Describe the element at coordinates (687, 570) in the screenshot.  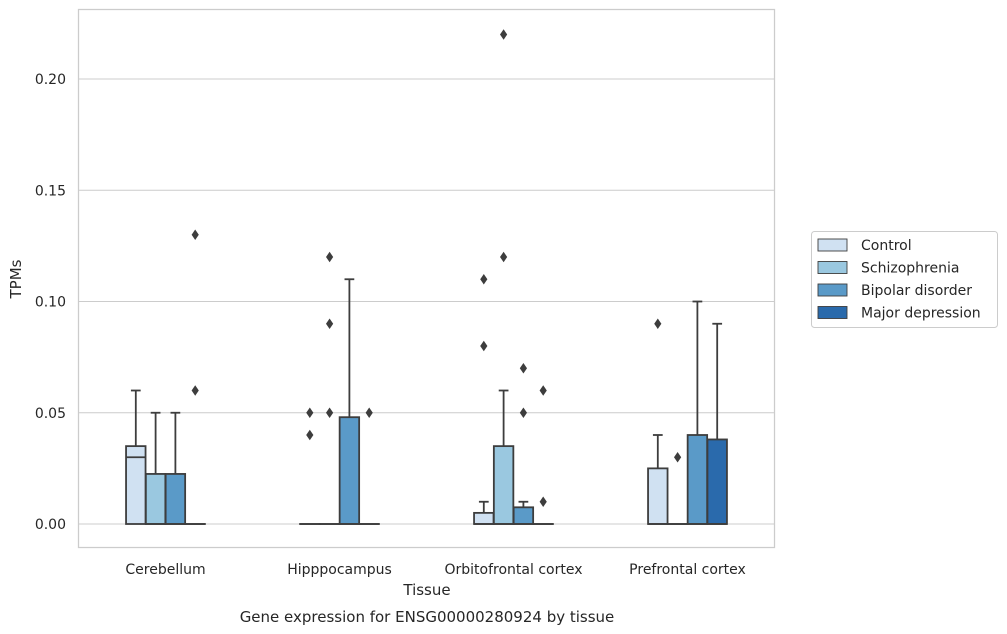
I see `x-tick-label: Prefrontal cortex` at that location.